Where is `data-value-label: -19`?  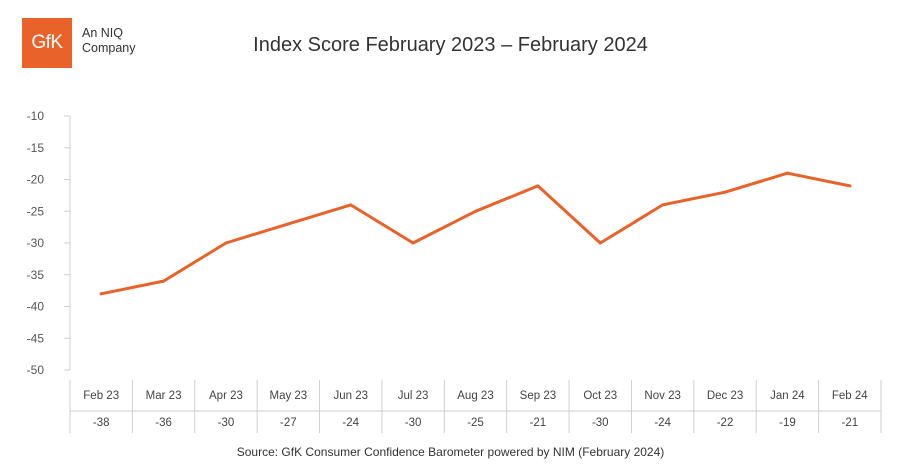
data-value-label: -19 is located at coordinates (787, 423).